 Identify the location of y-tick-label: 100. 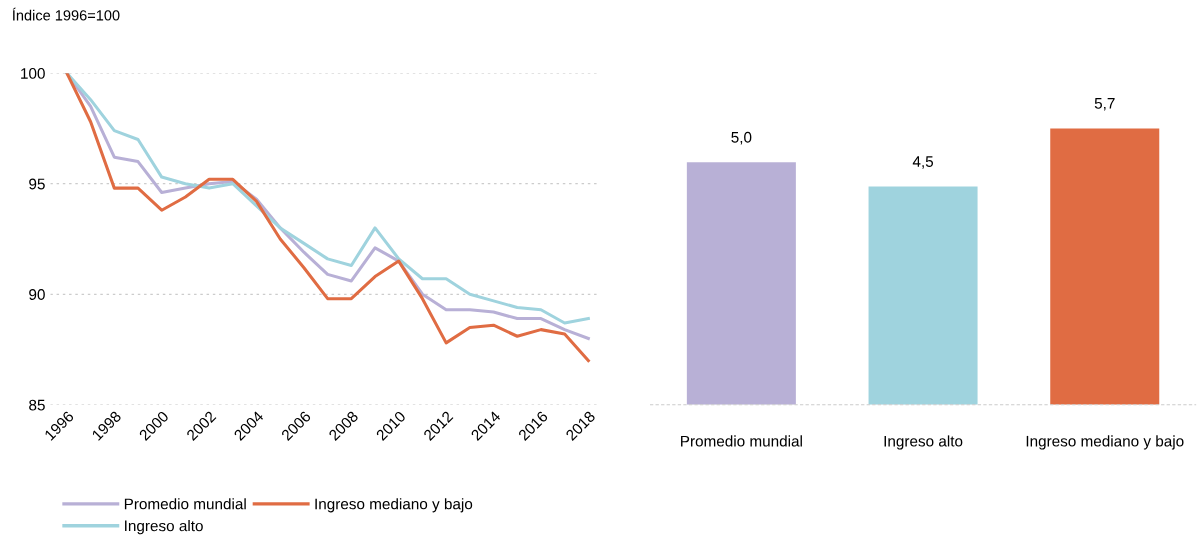
(33, 73).